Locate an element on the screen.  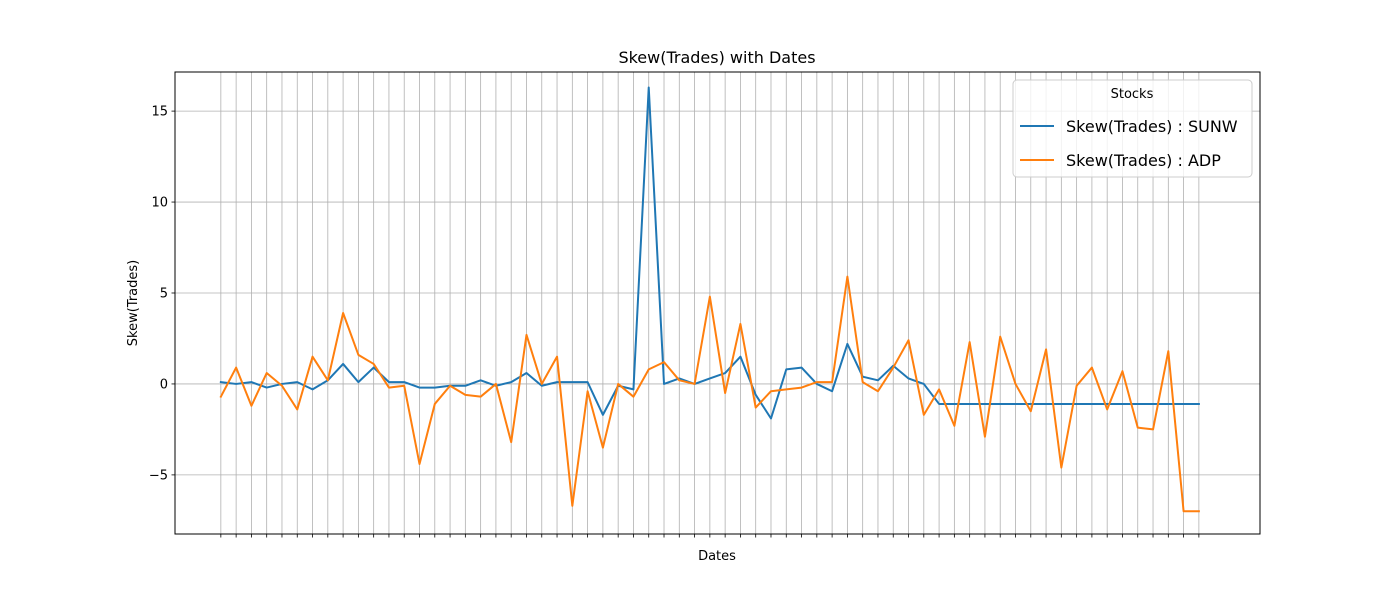
legend-label-sunw: Skew(Trades) : SUNW is located at coordinates (1152, 126).